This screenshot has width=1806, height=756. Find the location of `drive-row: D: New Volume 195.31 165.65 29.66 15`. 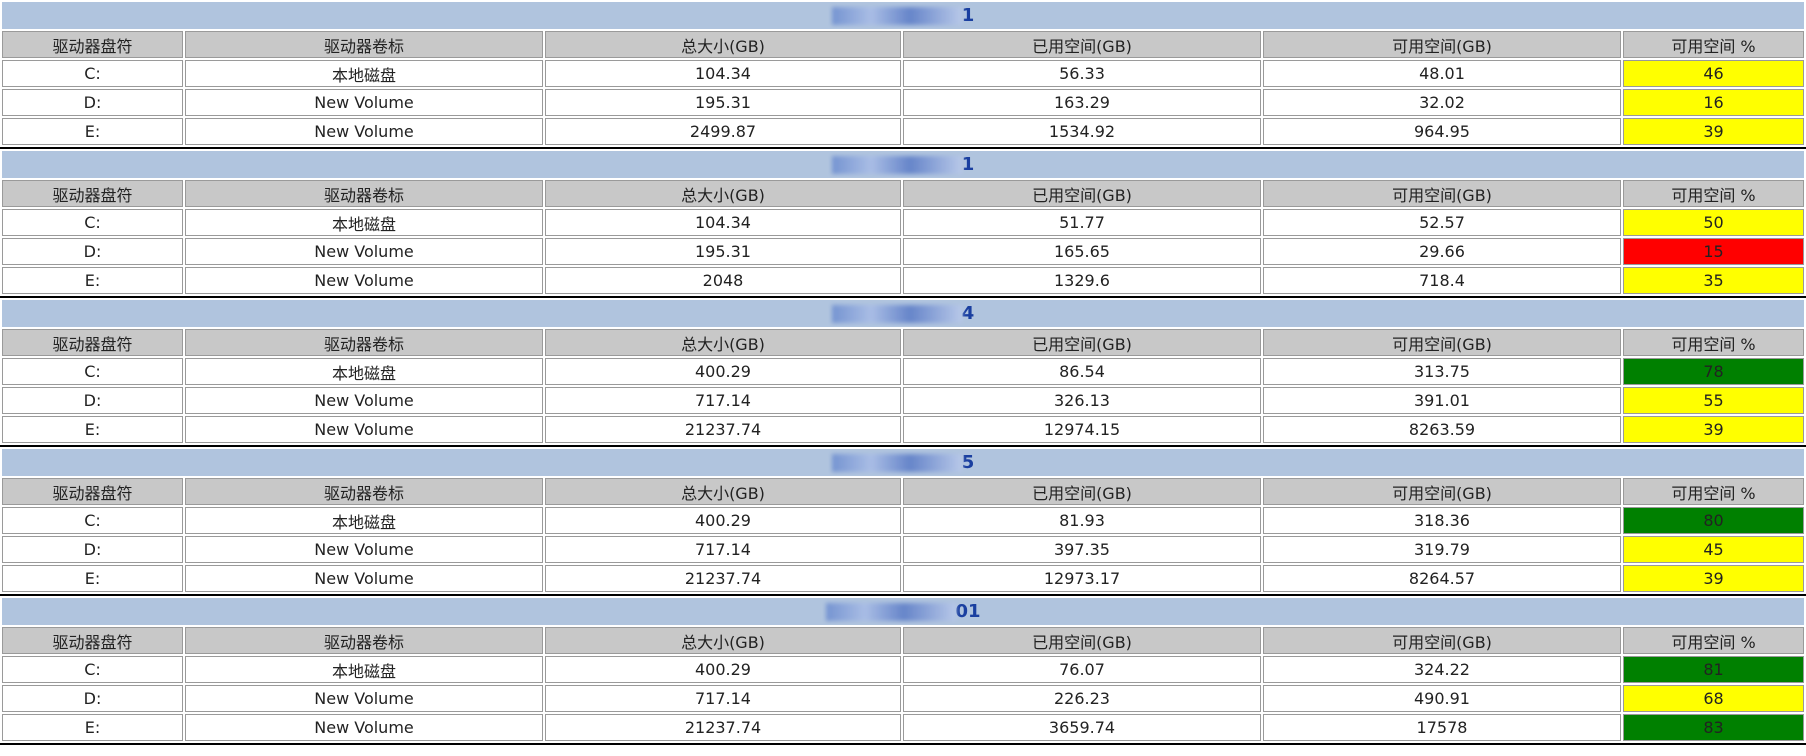

drive-row: D: New Volume 195.31 165.65 29.66 15 is located at coordinates (903, 251).